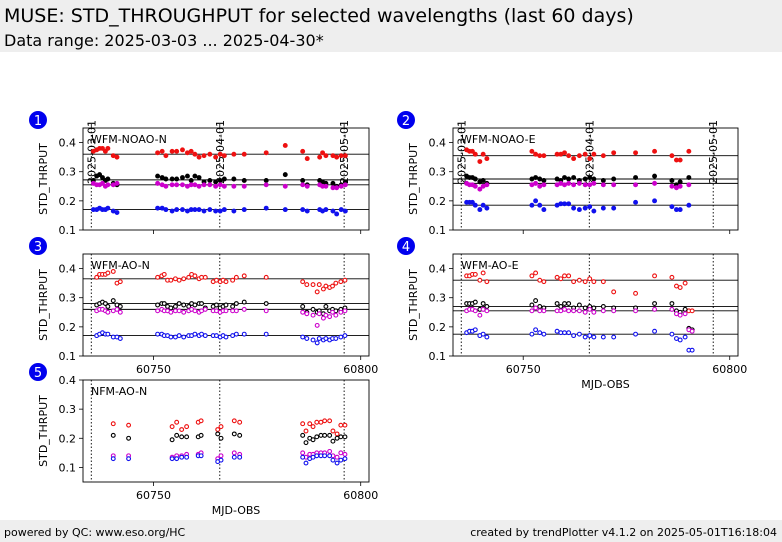 The image size is (782, 542). Describe the element at coordinates (68, 380) in the screenshot. I see `y-tick-label: 0.4` at that location.